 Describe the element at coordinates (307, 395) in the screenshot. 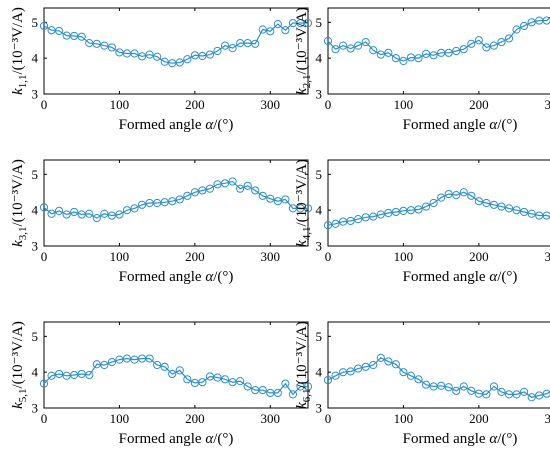

I see `y-axis-label-subscript: 6,1` at that location.